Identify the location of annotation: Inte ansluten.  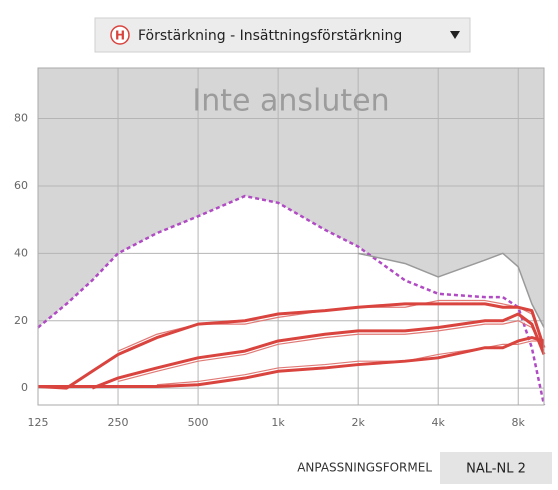
(290, 101).